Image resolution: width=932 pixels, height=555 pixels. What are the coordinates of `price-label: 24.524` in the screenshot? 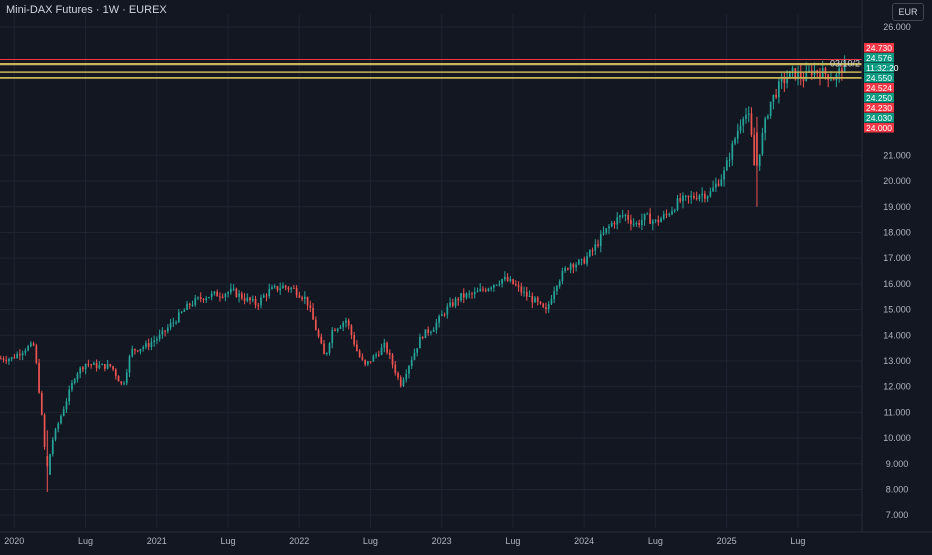 It's located at (879, 88).